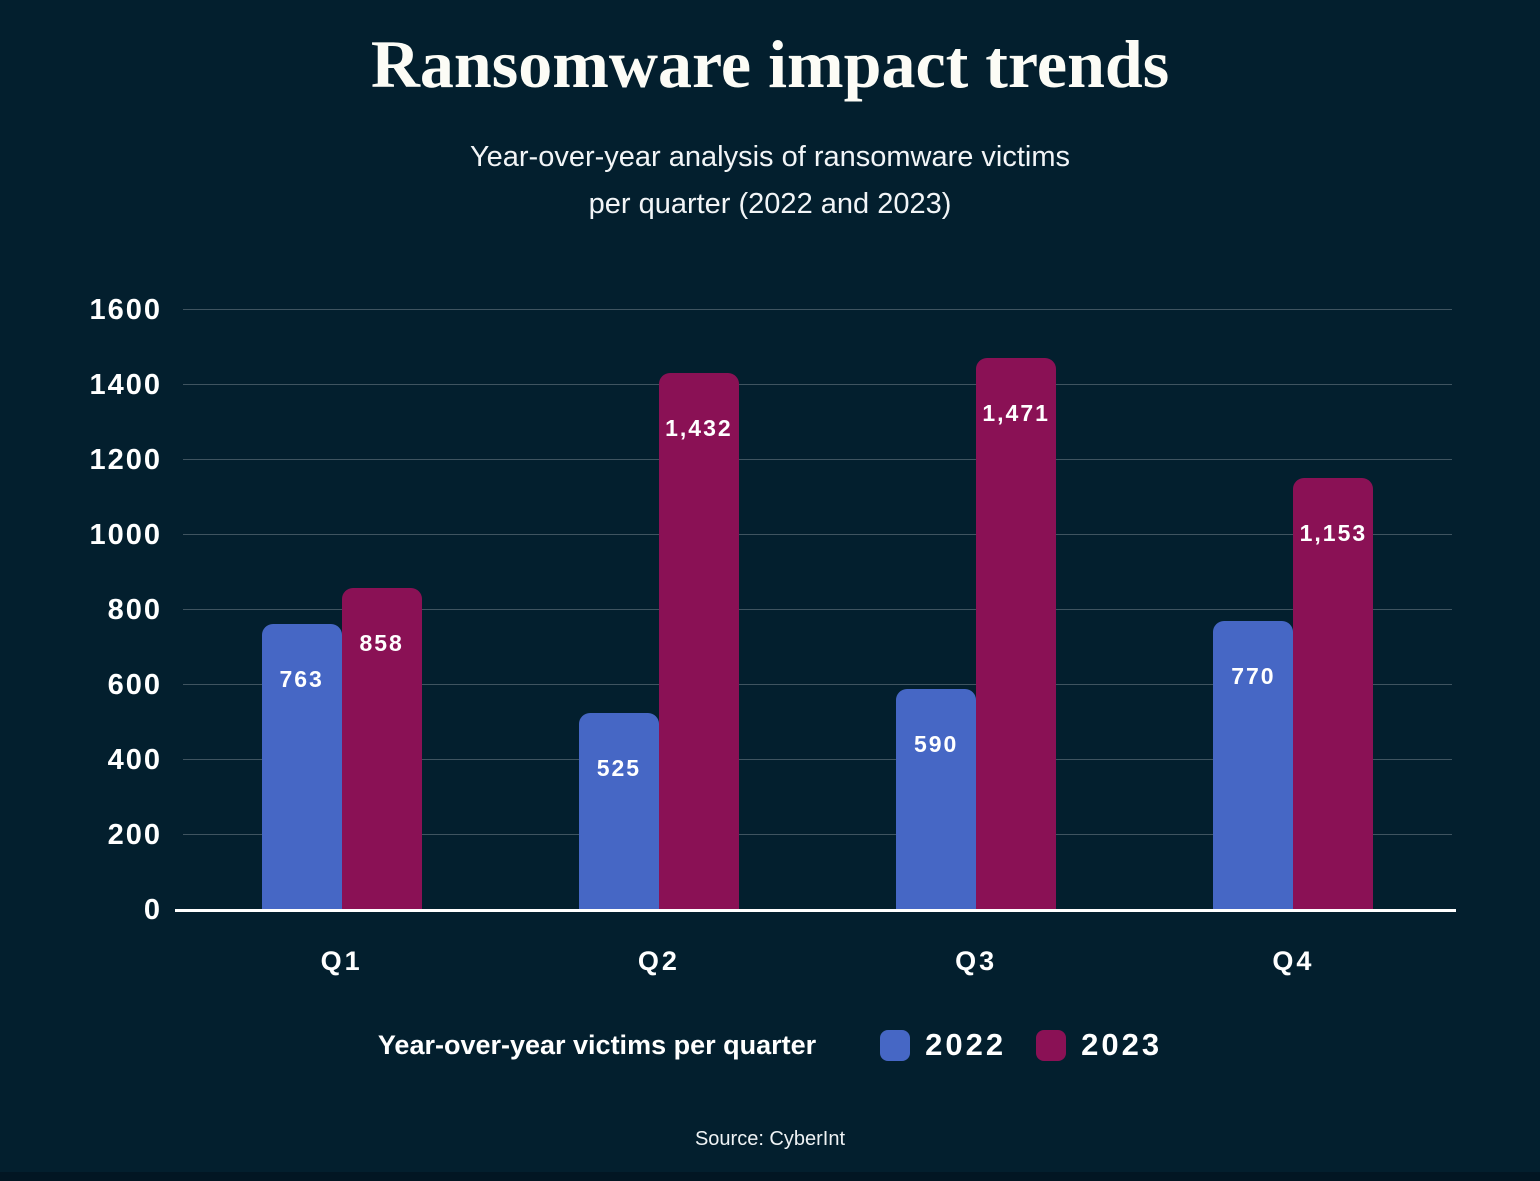 The width and height of the screenshot is (1540, 1181). Describe the element at coordinates (81, 610) in the screenshot. I see `y-axis-labels: 0 200 400 600 800 1000 1200 1400 1600` at that location.